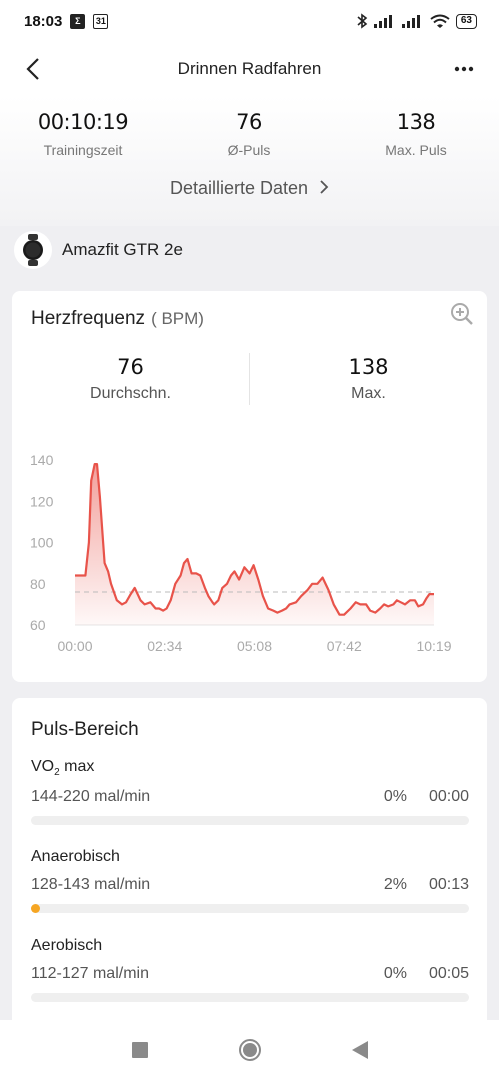 The height and width of the screenshot is (1080, 499). What do you see at coordinates (249, 379) in the screenshot?
I see `divider` at bounding box center [249, 379].